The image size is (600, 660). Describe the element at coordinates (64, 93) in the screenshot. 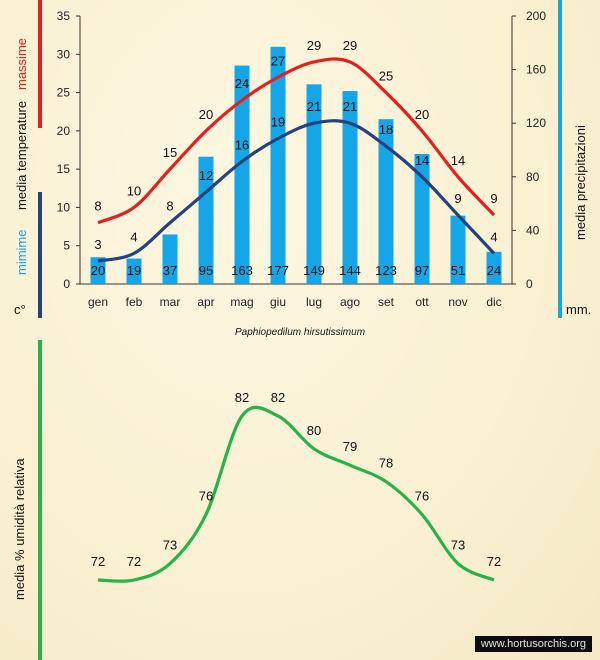

I see `left-tick-label: 25` at that location.